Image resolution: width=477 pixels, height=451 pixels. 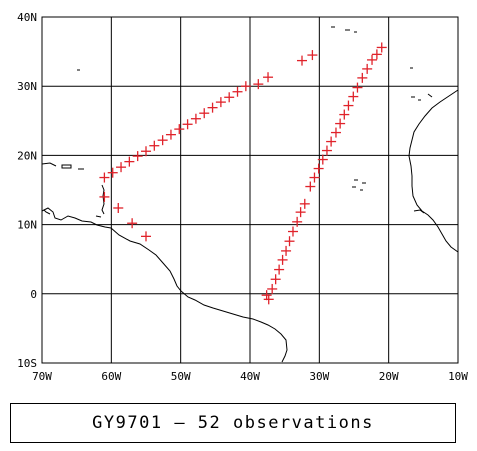 What do you see at coordinates (33, 294) in the screenshot?
I see `latitude-tick-label: 0` at bounding box center [33, 294].